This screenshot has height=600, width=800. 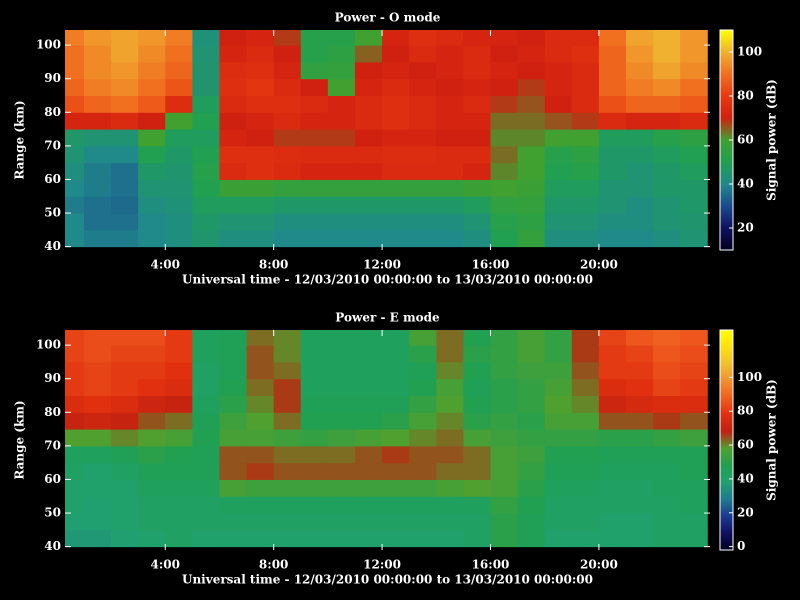 I want to click on x-tick-label: 20:00, so click(x=599, y=565).